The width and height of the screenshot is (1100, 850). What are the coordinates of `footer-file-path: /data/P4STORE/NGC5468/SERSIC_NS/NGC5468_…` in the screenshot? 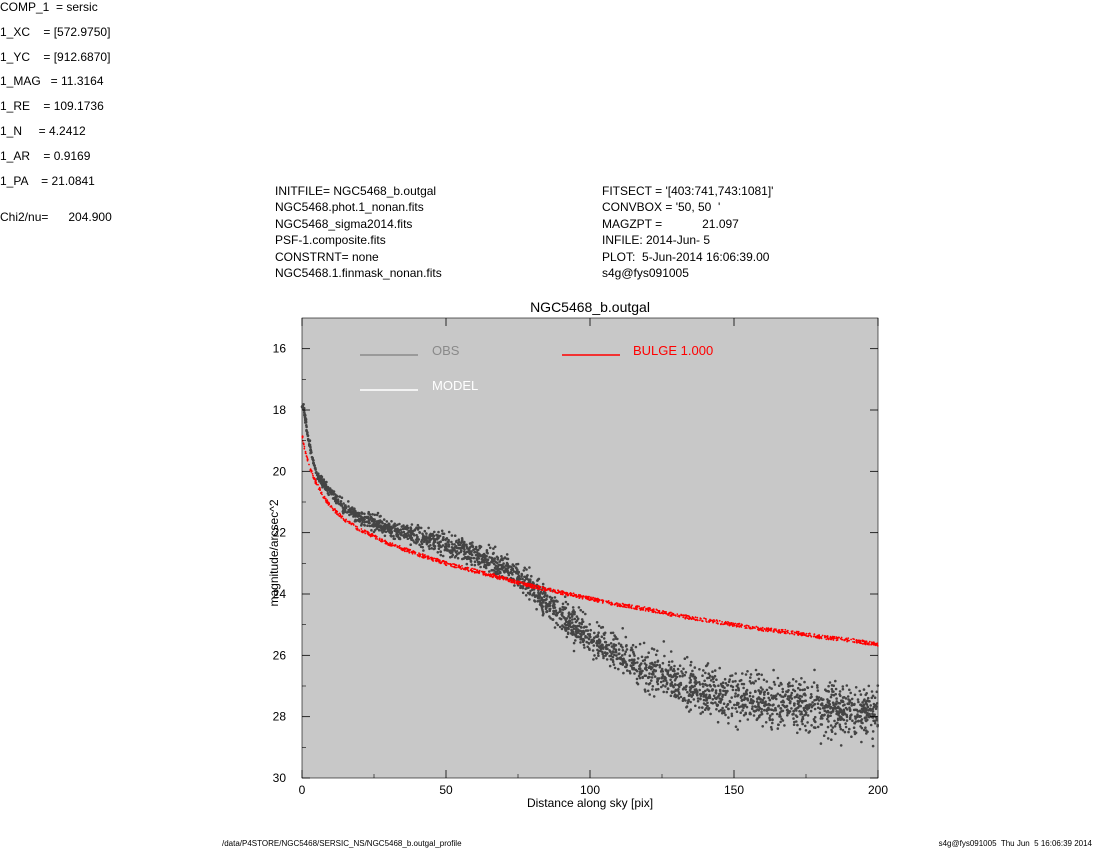 It's located at (342, 843).